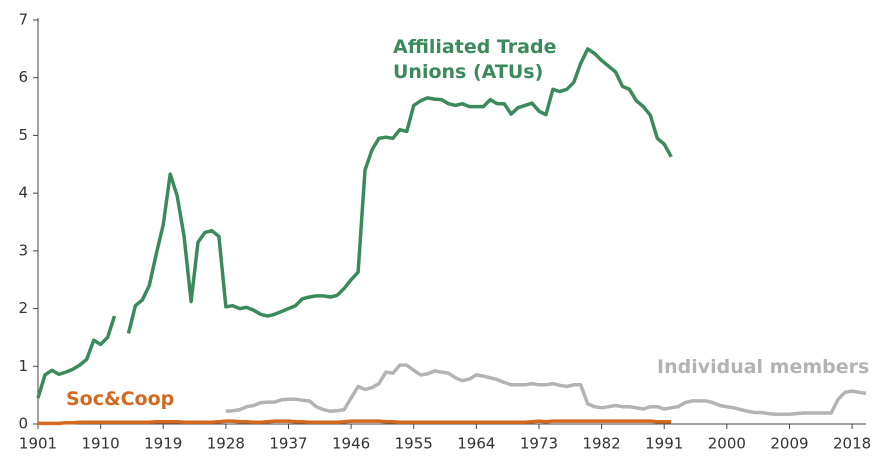  I want to click on y-tick-label: 5, so click(23, 135).